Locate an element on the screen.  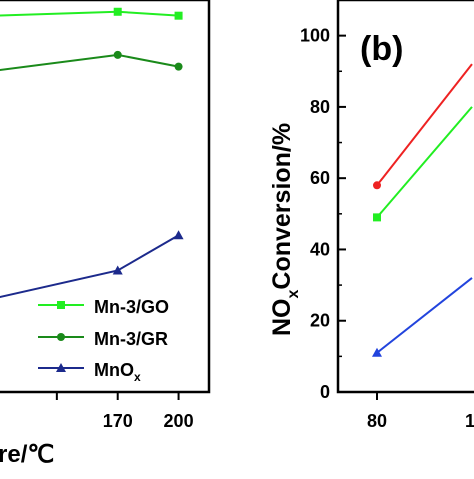
legend-label-mnox-sub: x is located at coordinates (137, 377).